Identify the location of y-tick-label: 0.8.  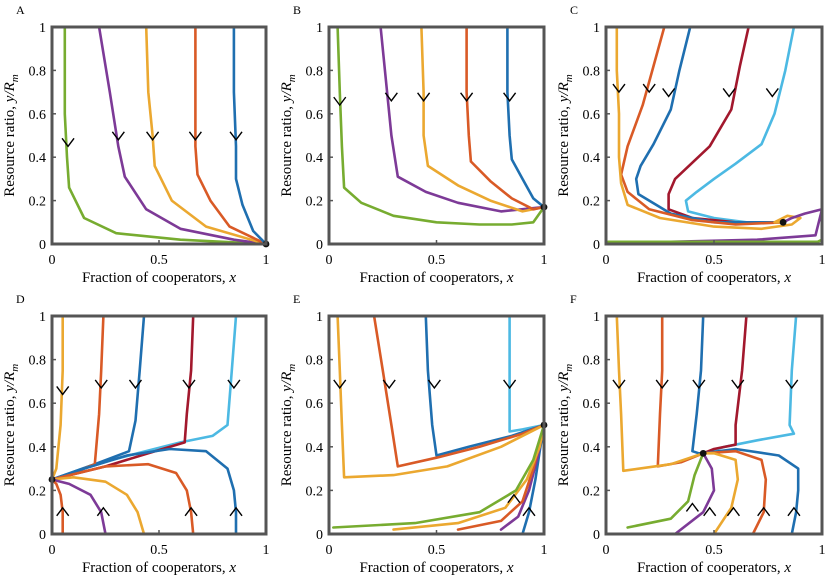
(38, 71).